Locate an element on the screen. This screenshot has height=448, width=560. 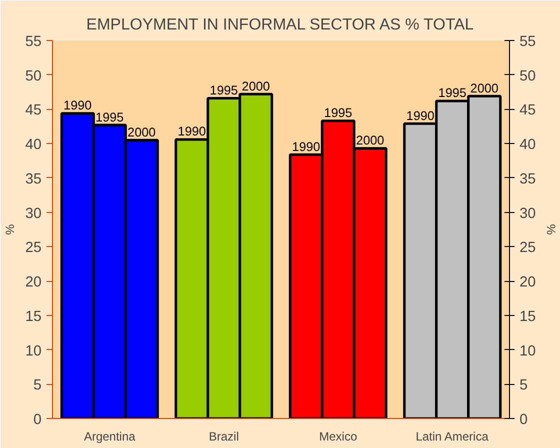
x-tick-label: Latin America is located at coordinates (452, 437).